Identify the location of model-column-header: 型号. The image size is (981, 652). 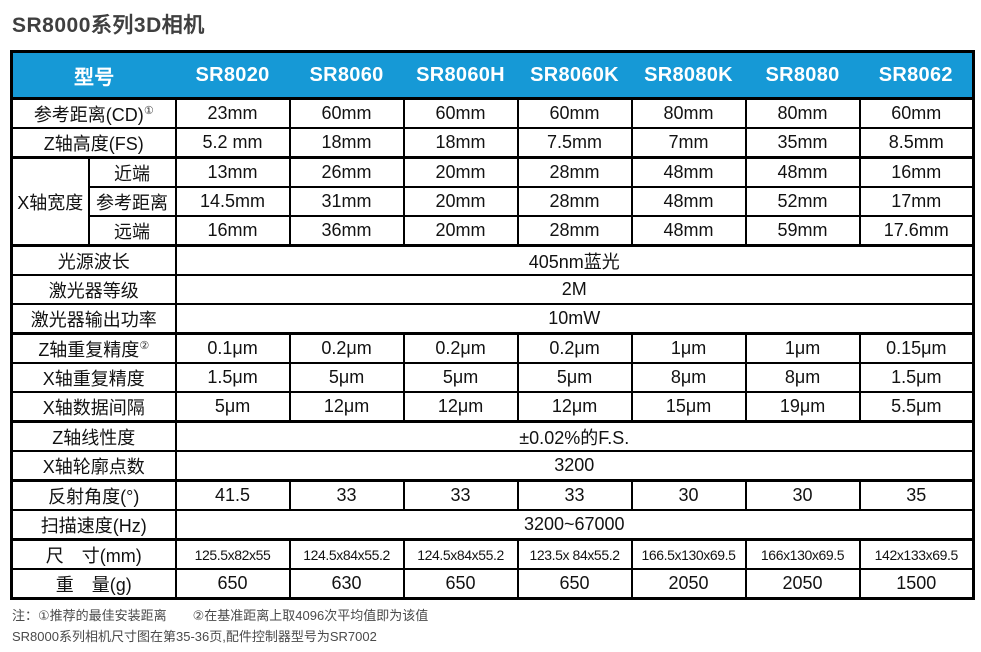
(93, 75).